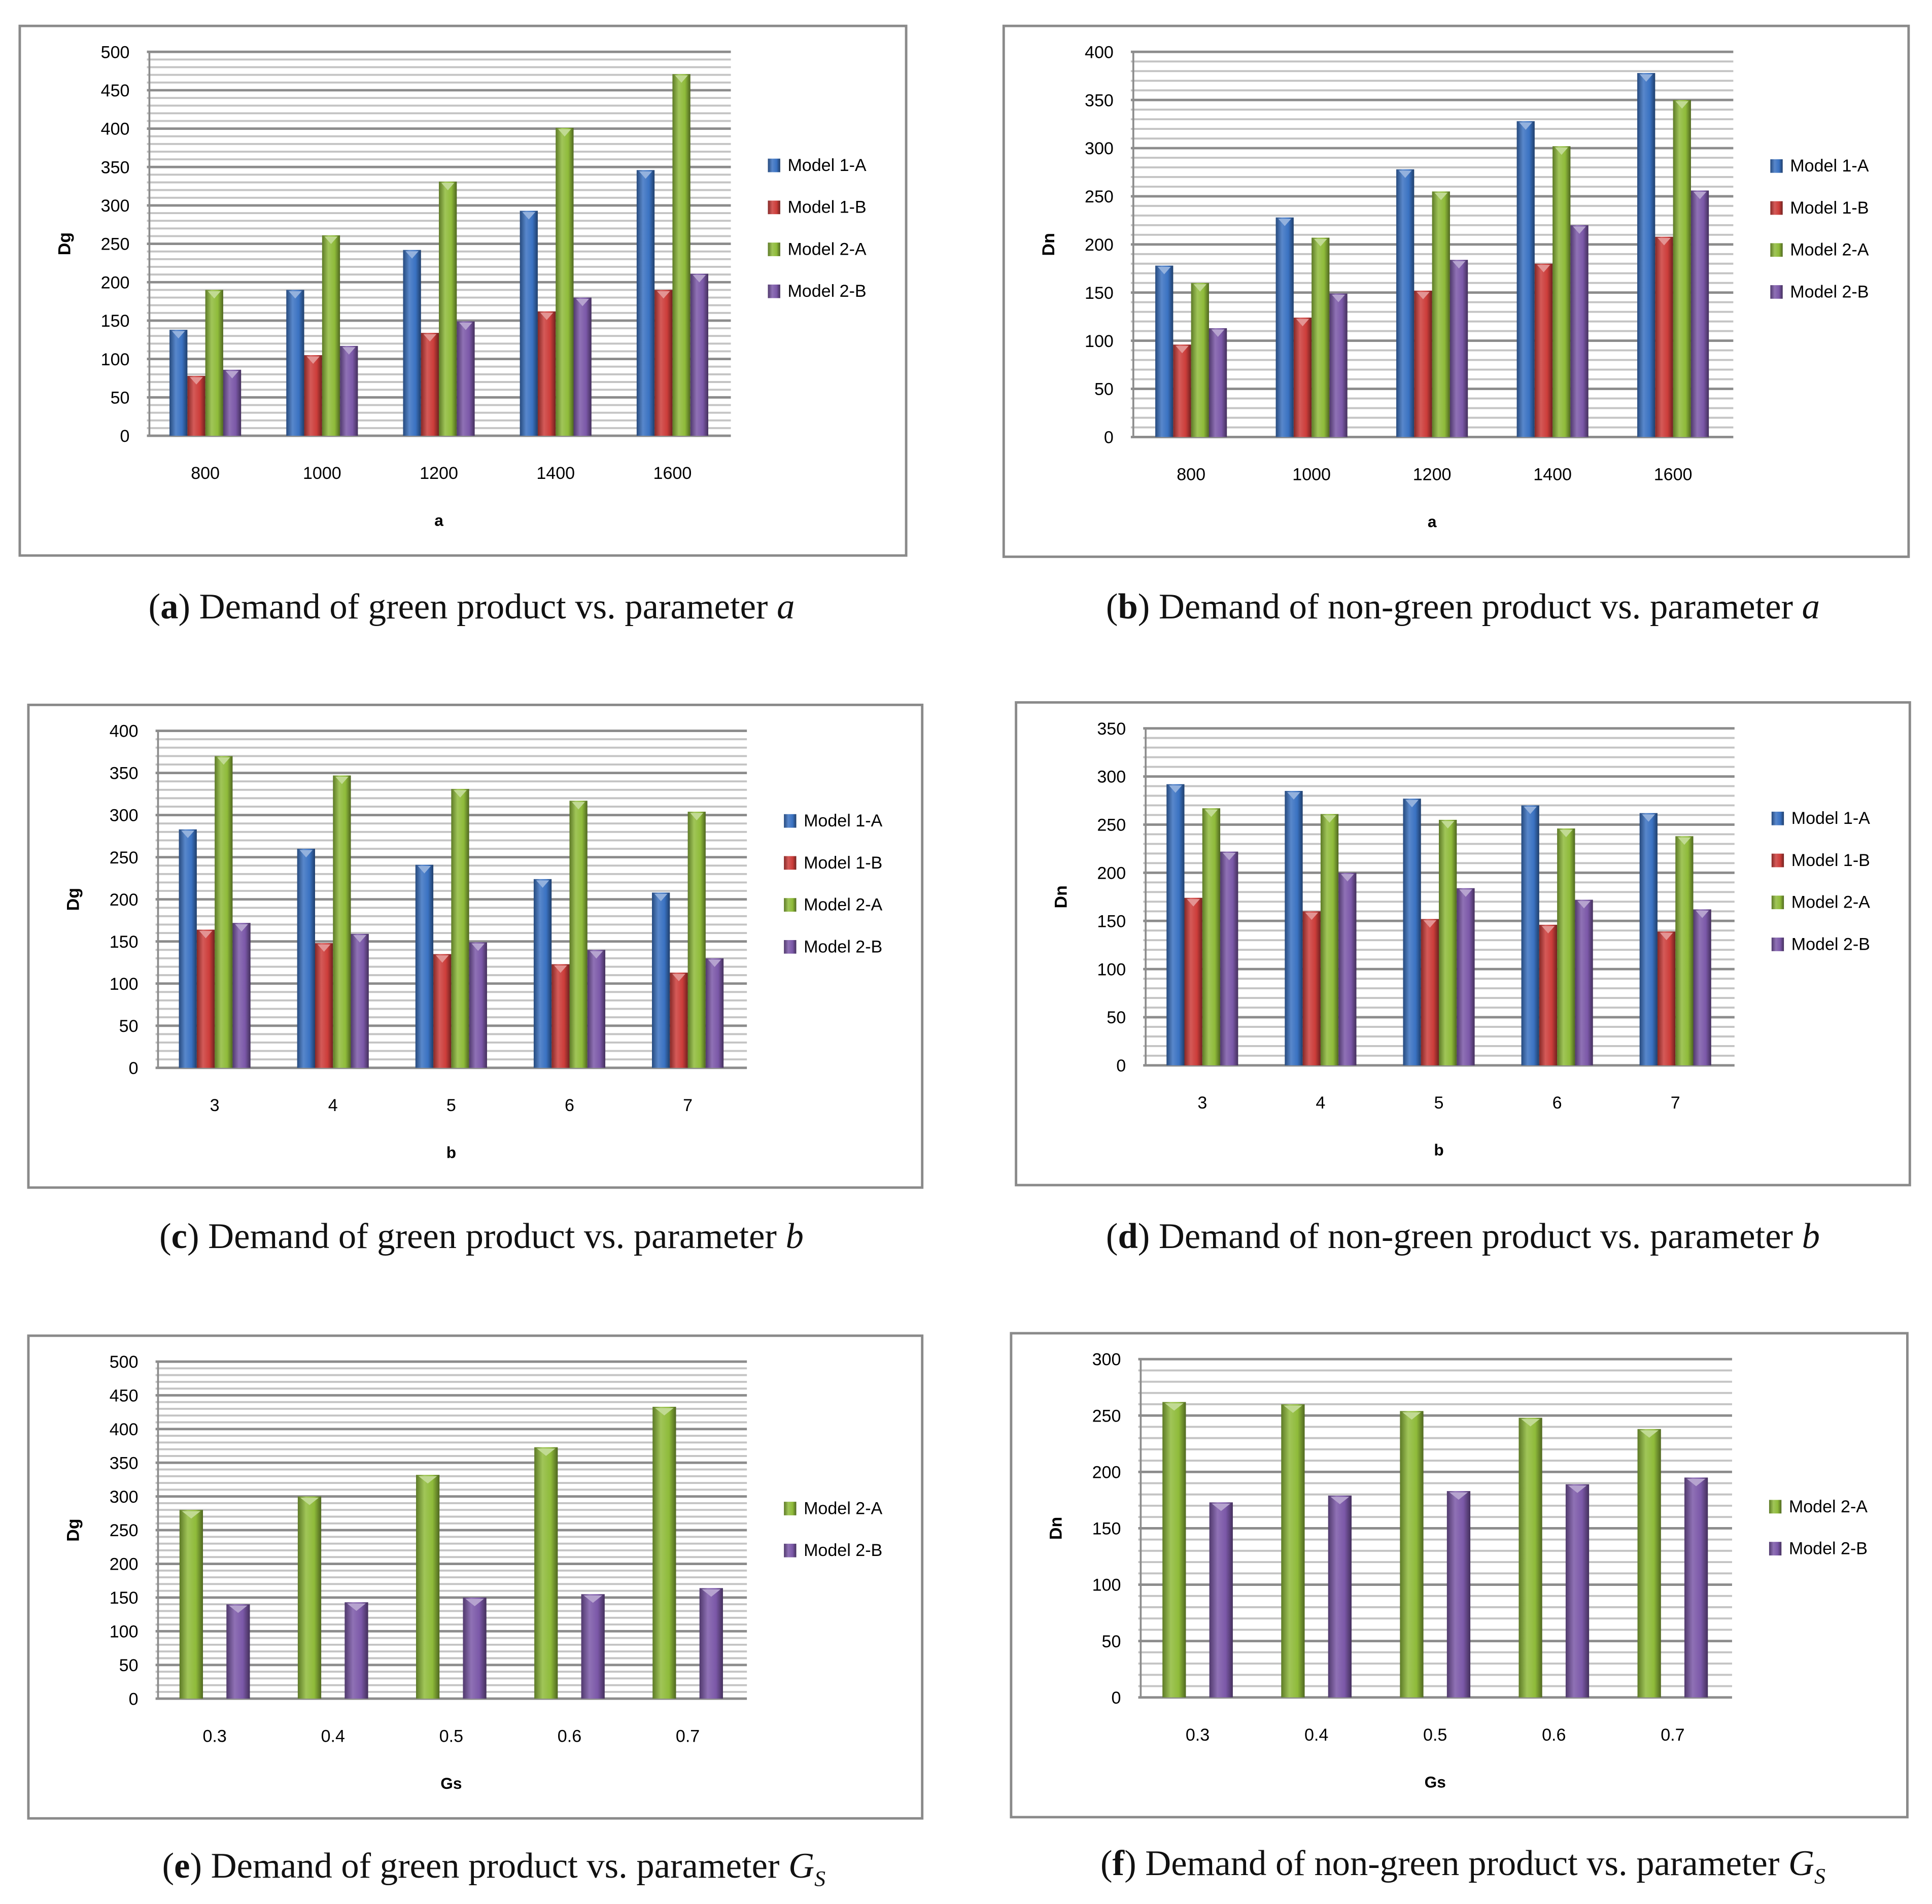  Describe the element at coordinates (73, 899) in the screenshot. I see `y-axis-label: Dg` at that location.